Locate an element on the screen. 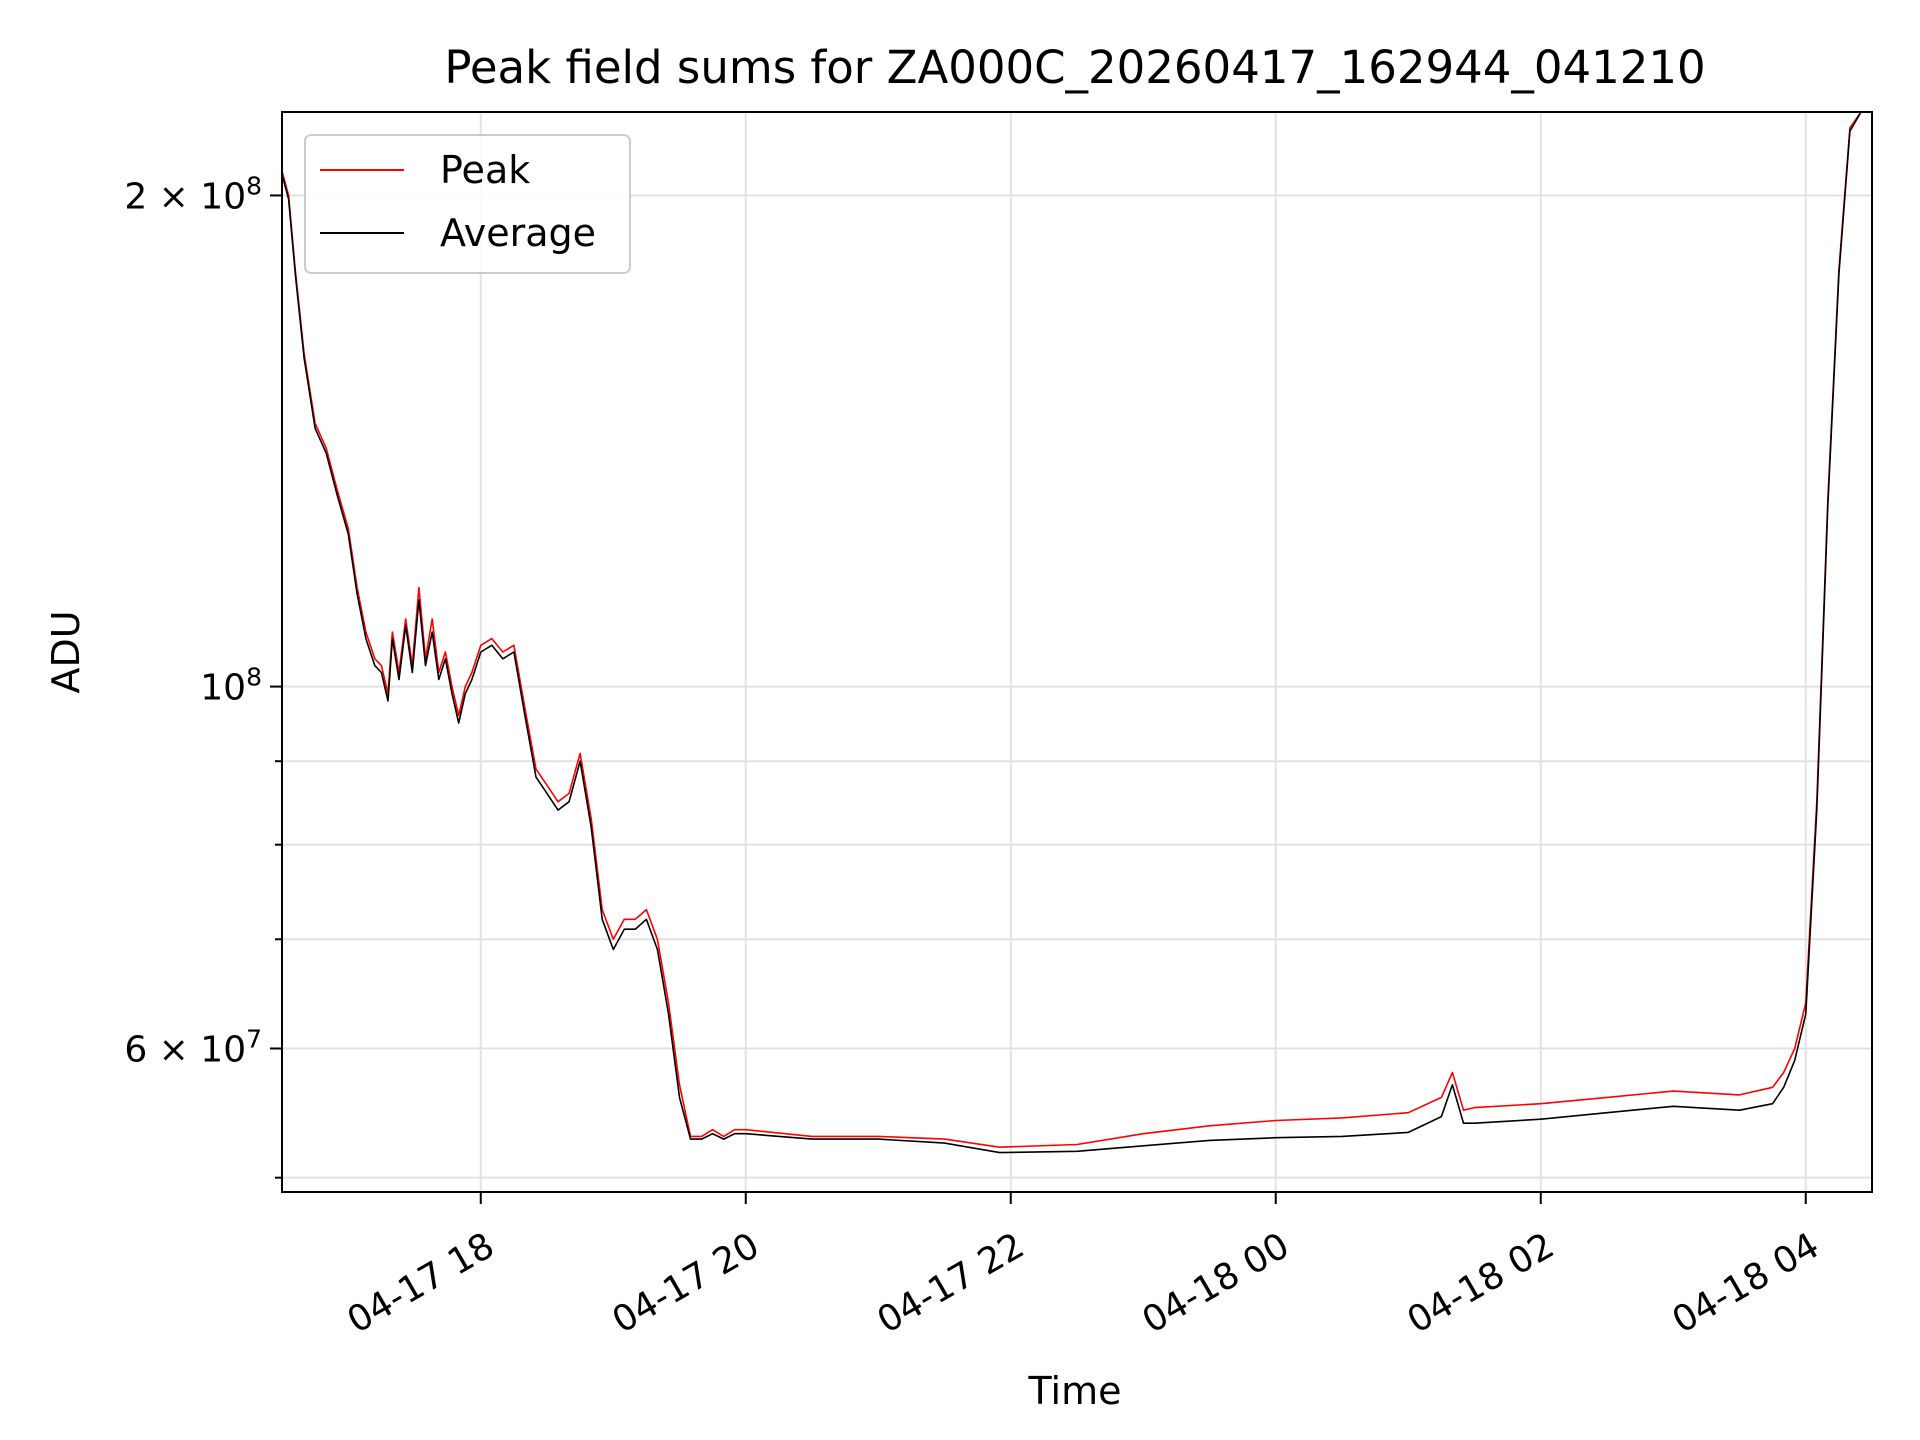 The height and width of the screenshot is (1440, 1920). y-tick-label: 2 × 108 is located at coordinates (193, 194).